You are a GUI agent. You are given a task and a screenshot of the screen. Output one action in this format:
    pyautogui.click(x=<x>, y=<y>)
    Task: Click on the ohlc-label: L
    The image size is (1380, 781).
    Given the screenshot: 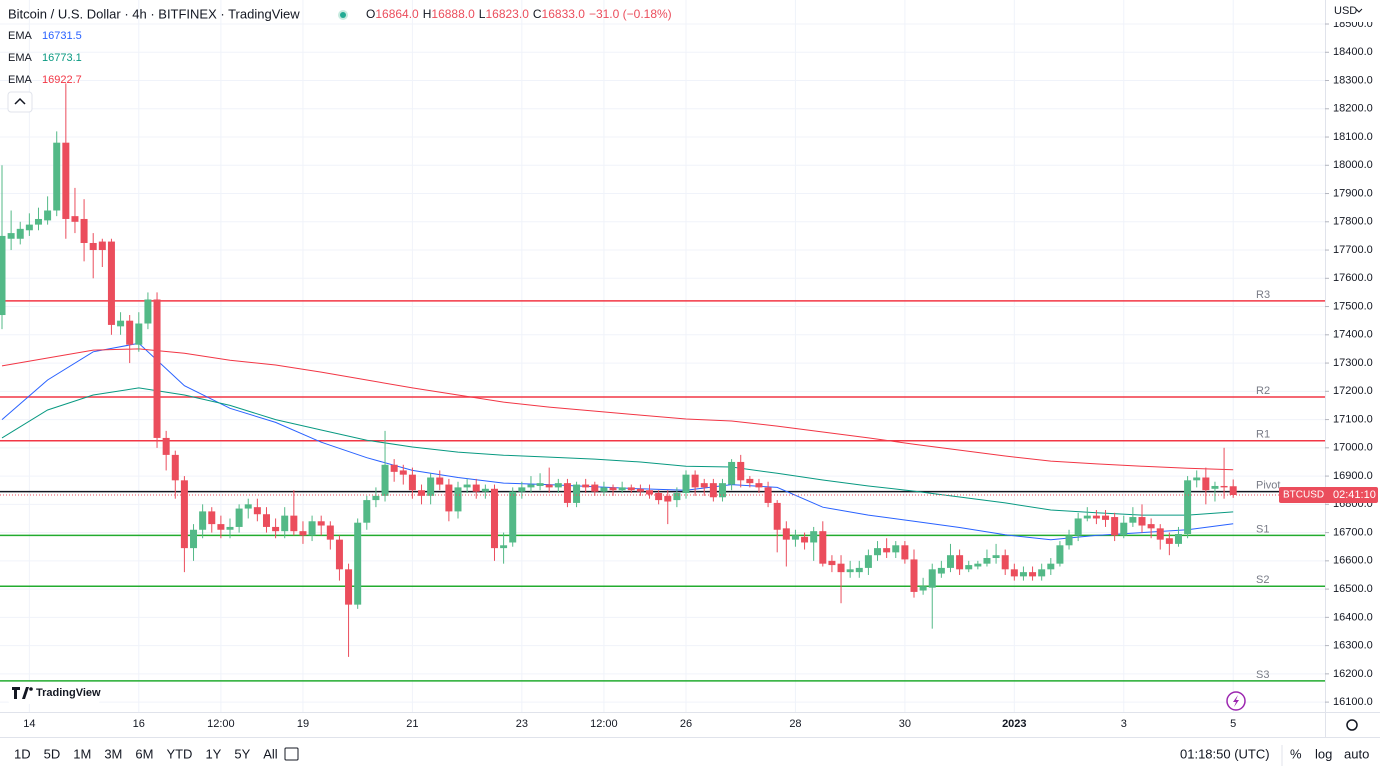 What is the action you would take?
    pyautogui.click(x=482, y=14)
    